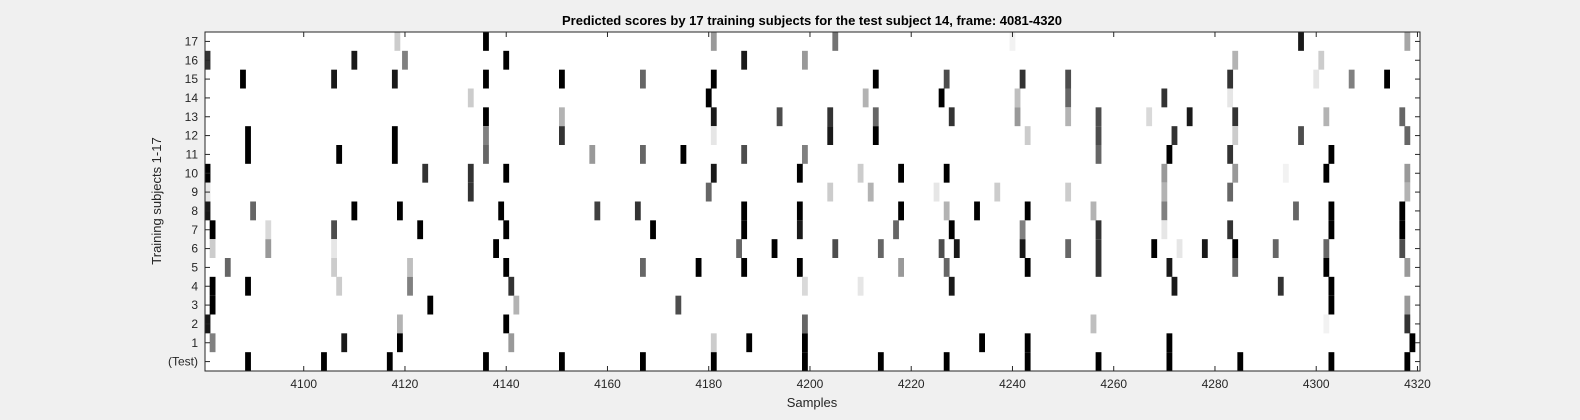 This screenshot has width=1580, height=420. I want to click on y-tick-label: 10, so click(192, 173).